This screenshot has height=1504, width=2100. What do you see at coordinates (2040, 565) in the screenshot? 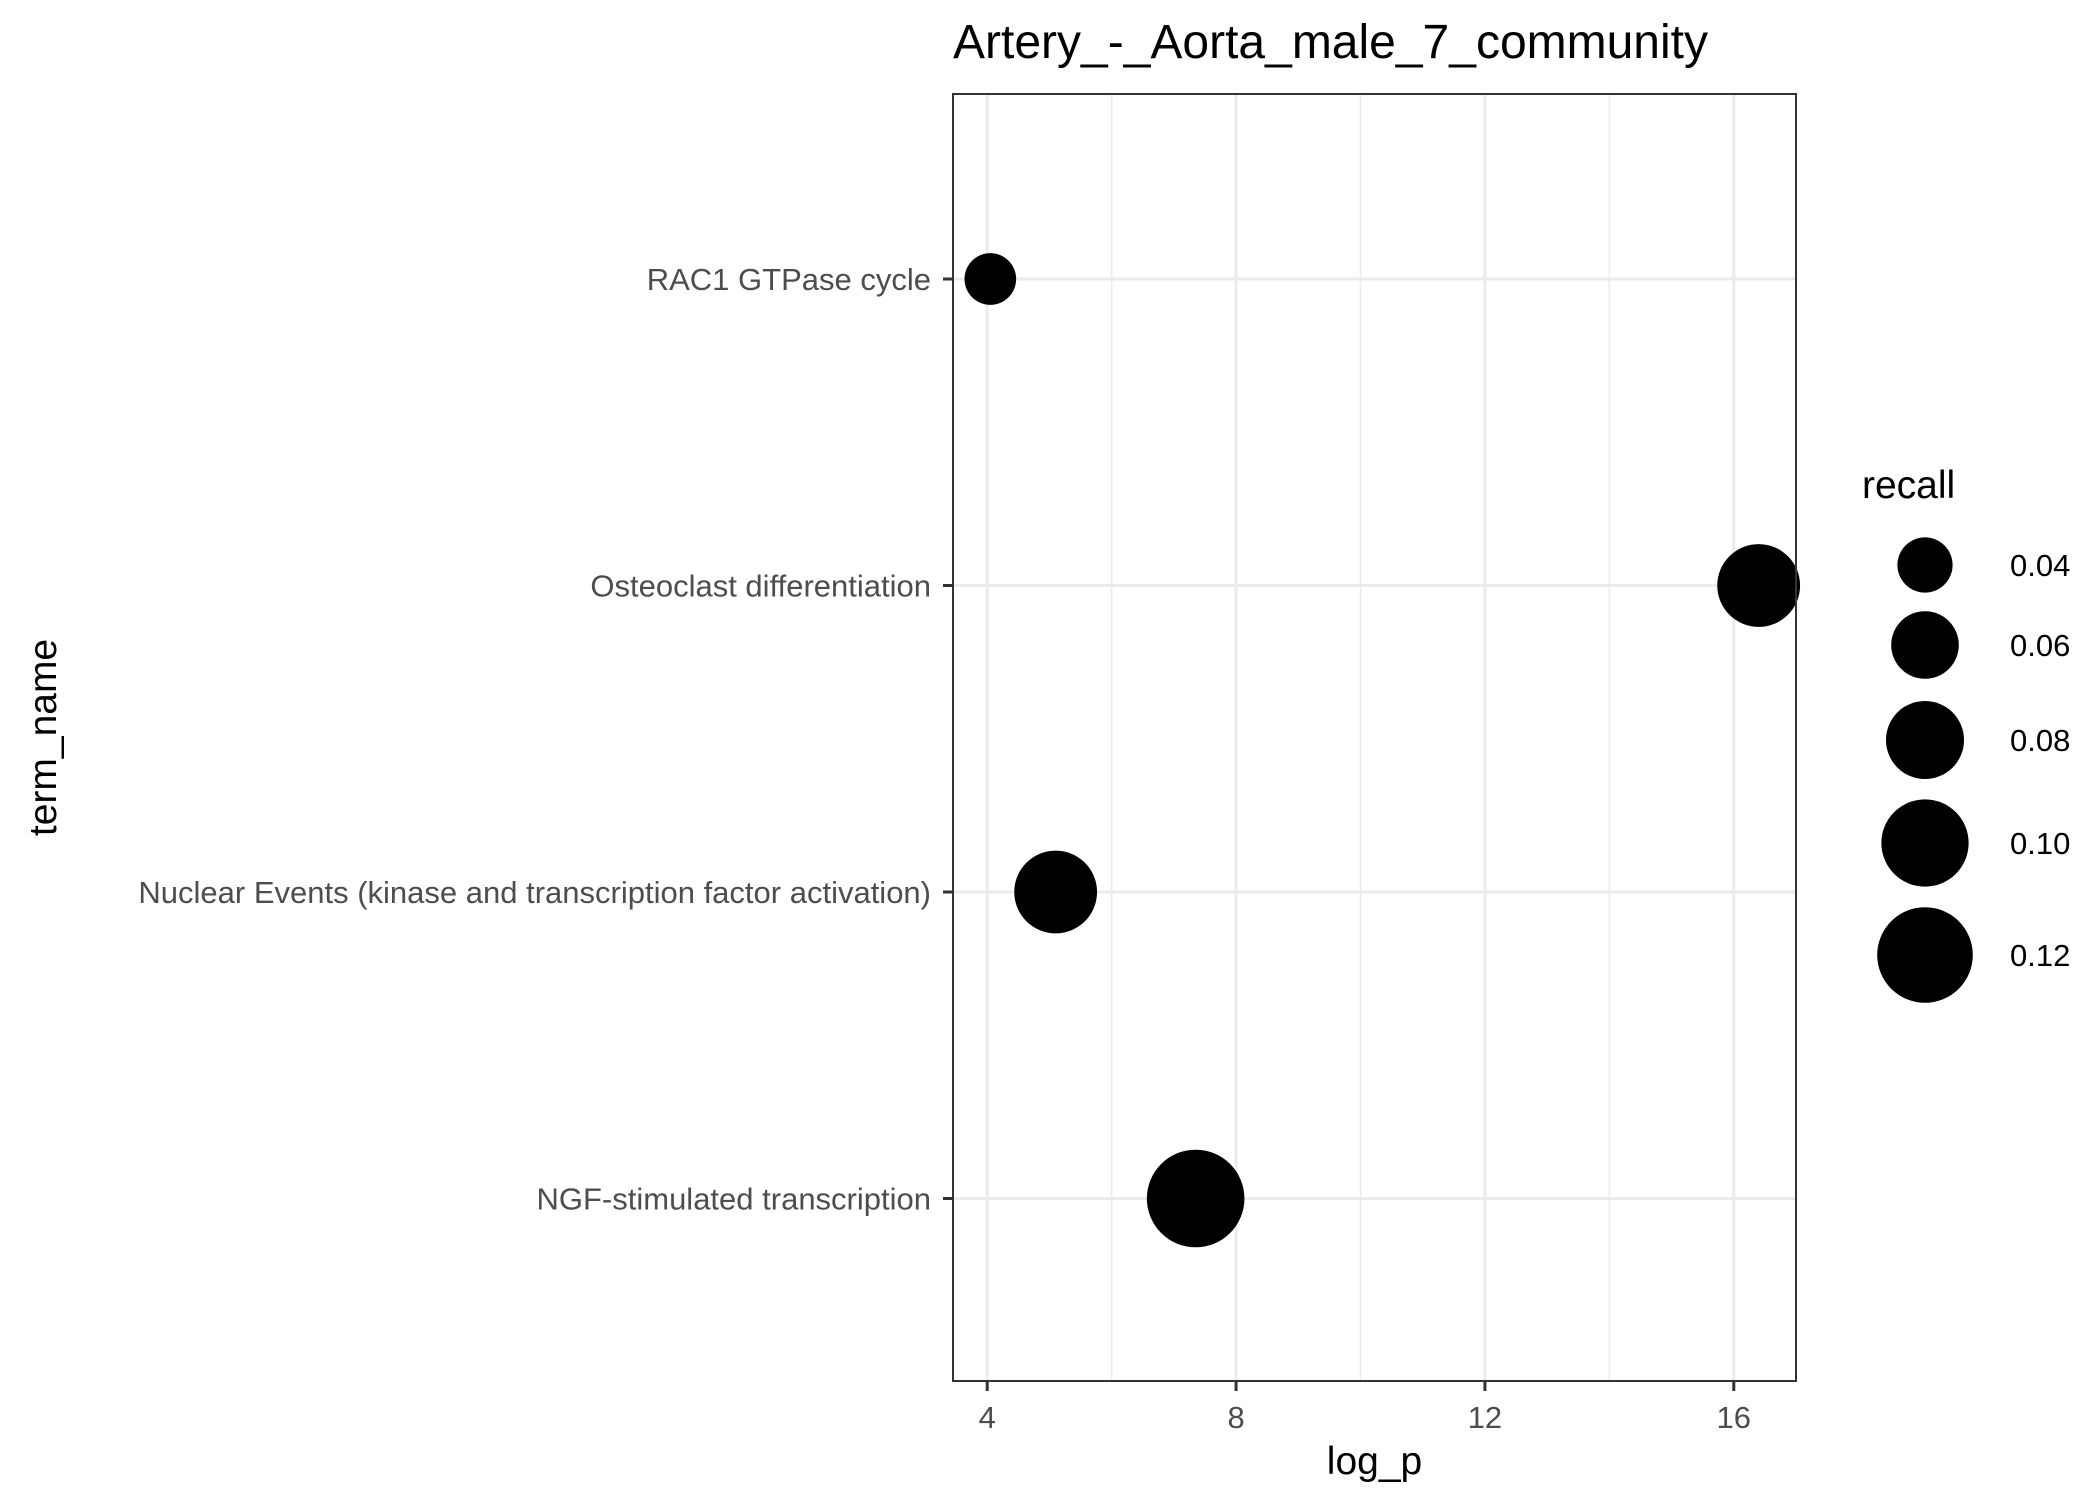
I see `legend-key-label: 0.04` at bounding box center [2040, 565].